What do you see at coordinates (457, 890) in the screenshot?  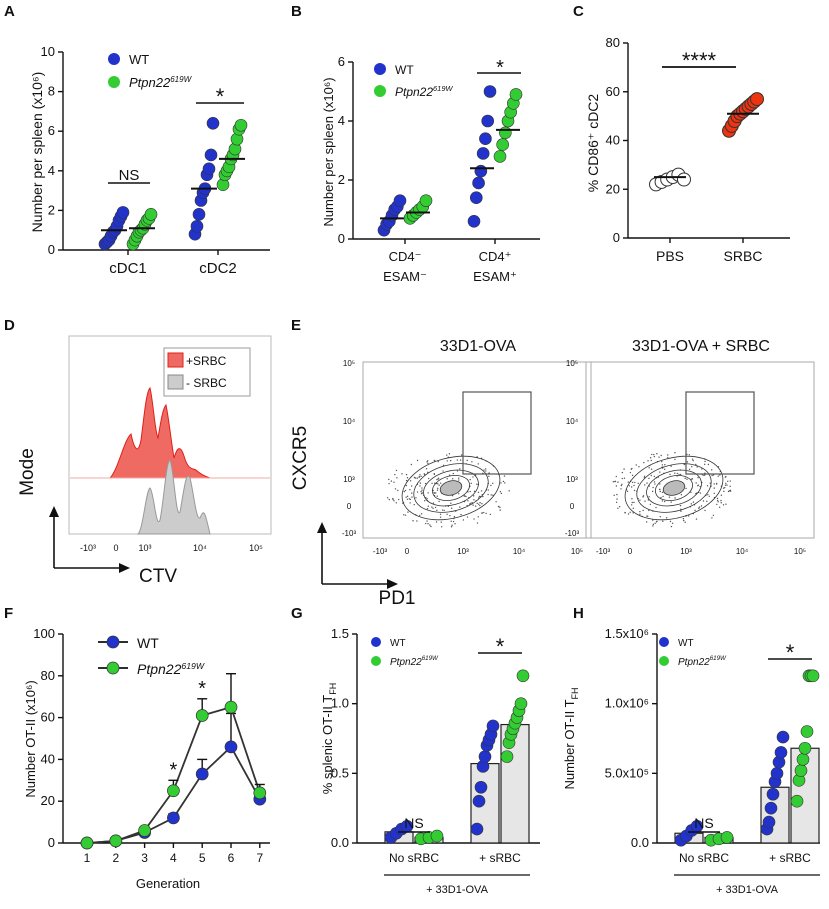 I see `panel-g-group-bracket-label: + 33D1-OVA` at bounding box center [457, 890].